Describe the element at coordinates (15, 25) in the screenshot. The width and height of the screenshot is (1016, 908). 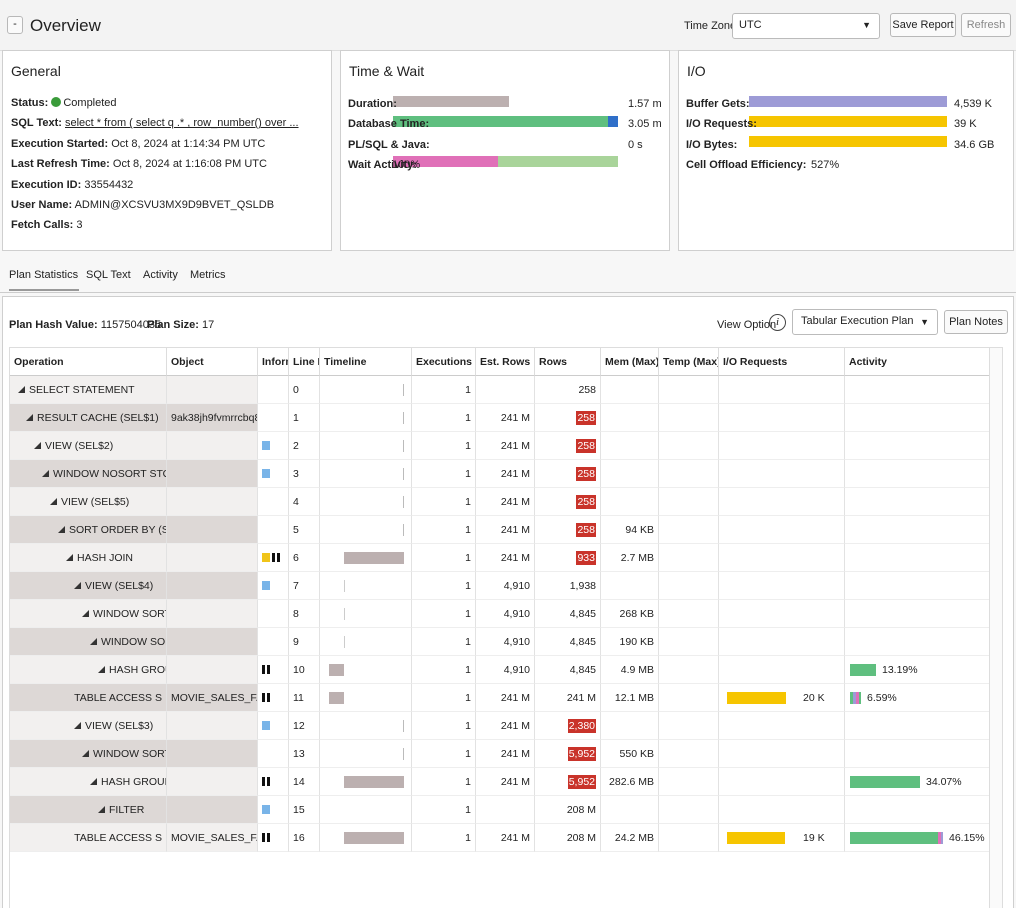
I see `collapse-button: -` at that location.